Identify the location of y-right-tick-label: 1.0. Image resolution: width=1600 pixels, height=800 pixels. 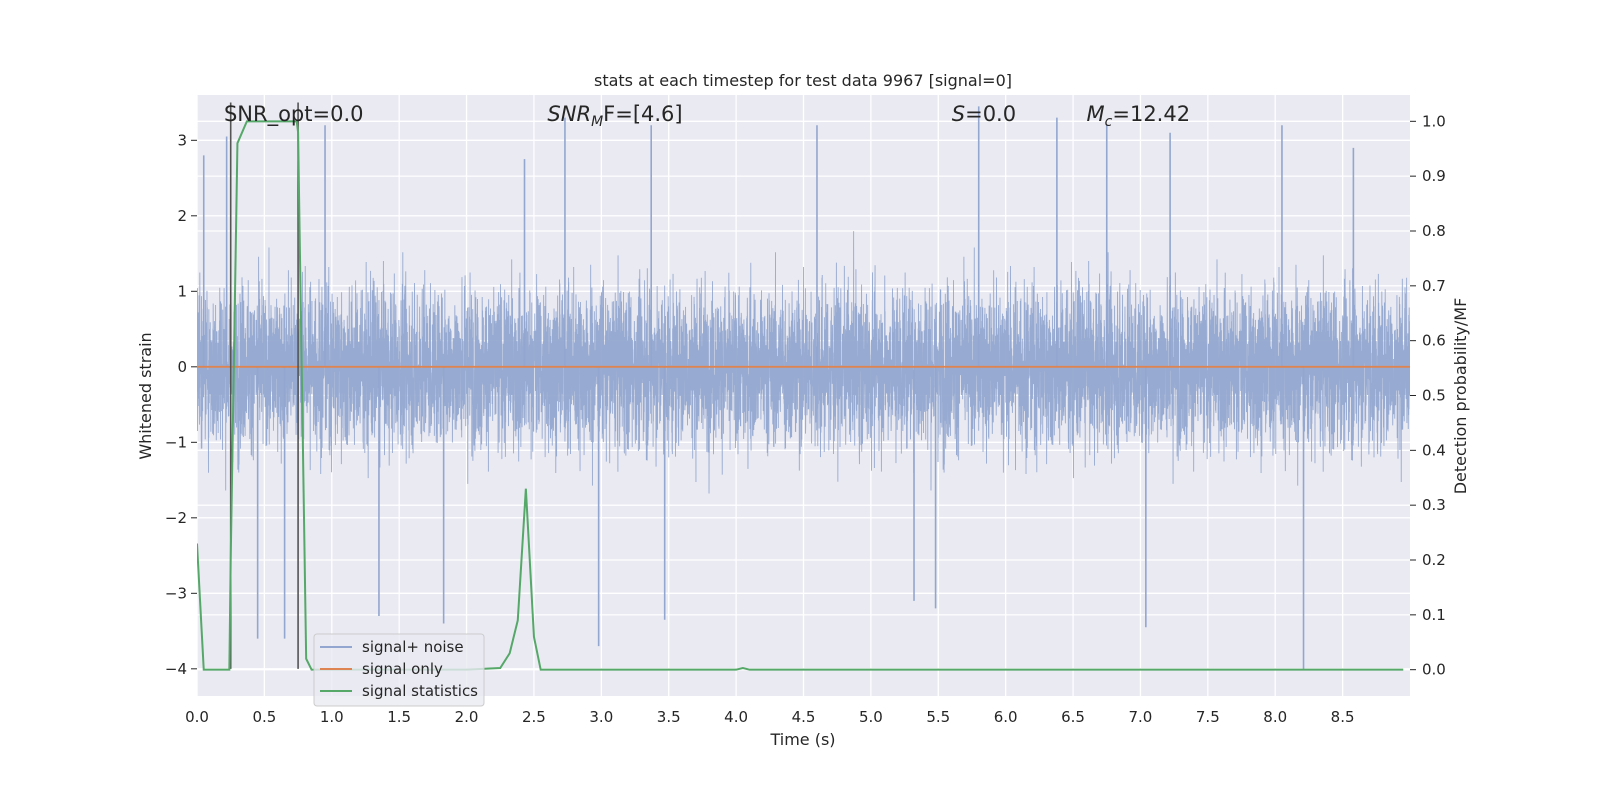
(1434, 121).